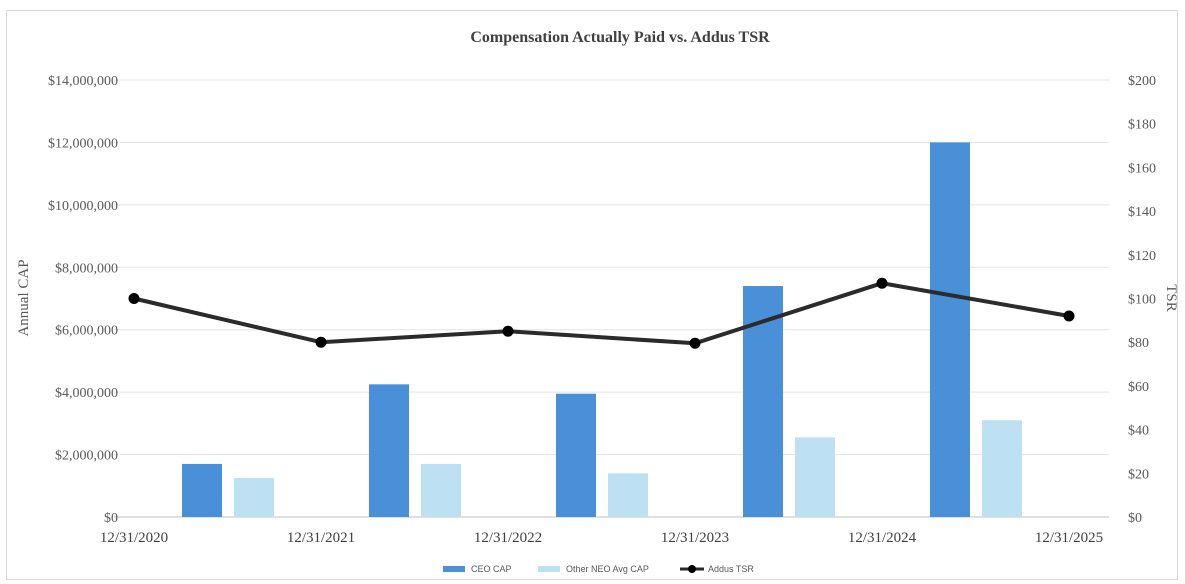  What do you see at coordinates (1142, 125) in the screenshot?
I see `right-tick-label: $180` at bounding box center [1142, 125].